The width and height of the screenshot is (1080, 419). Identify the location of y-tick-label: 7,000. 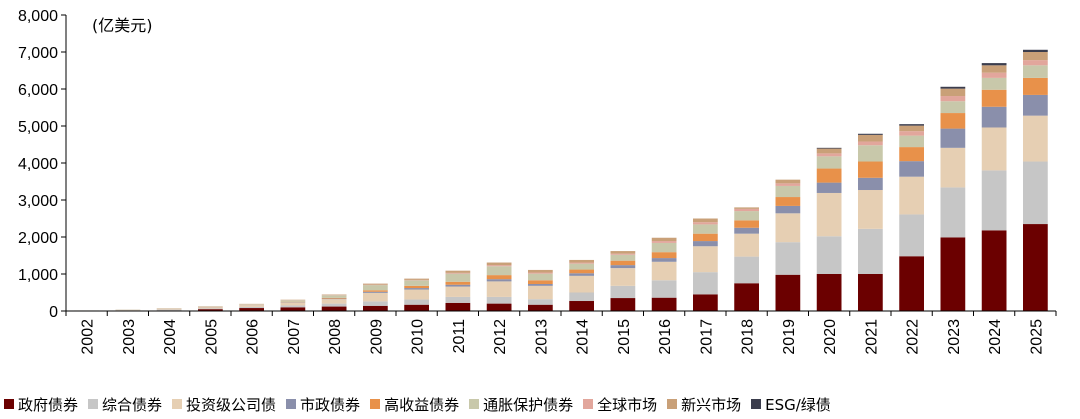
(38, 53).